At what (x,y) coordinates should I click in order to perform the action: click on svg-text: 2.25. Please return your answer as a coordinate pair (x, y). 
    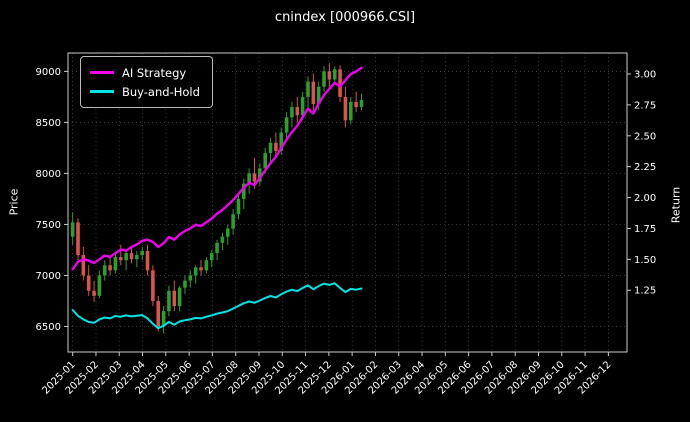
    Looking at the image, I should click on (645, 167).